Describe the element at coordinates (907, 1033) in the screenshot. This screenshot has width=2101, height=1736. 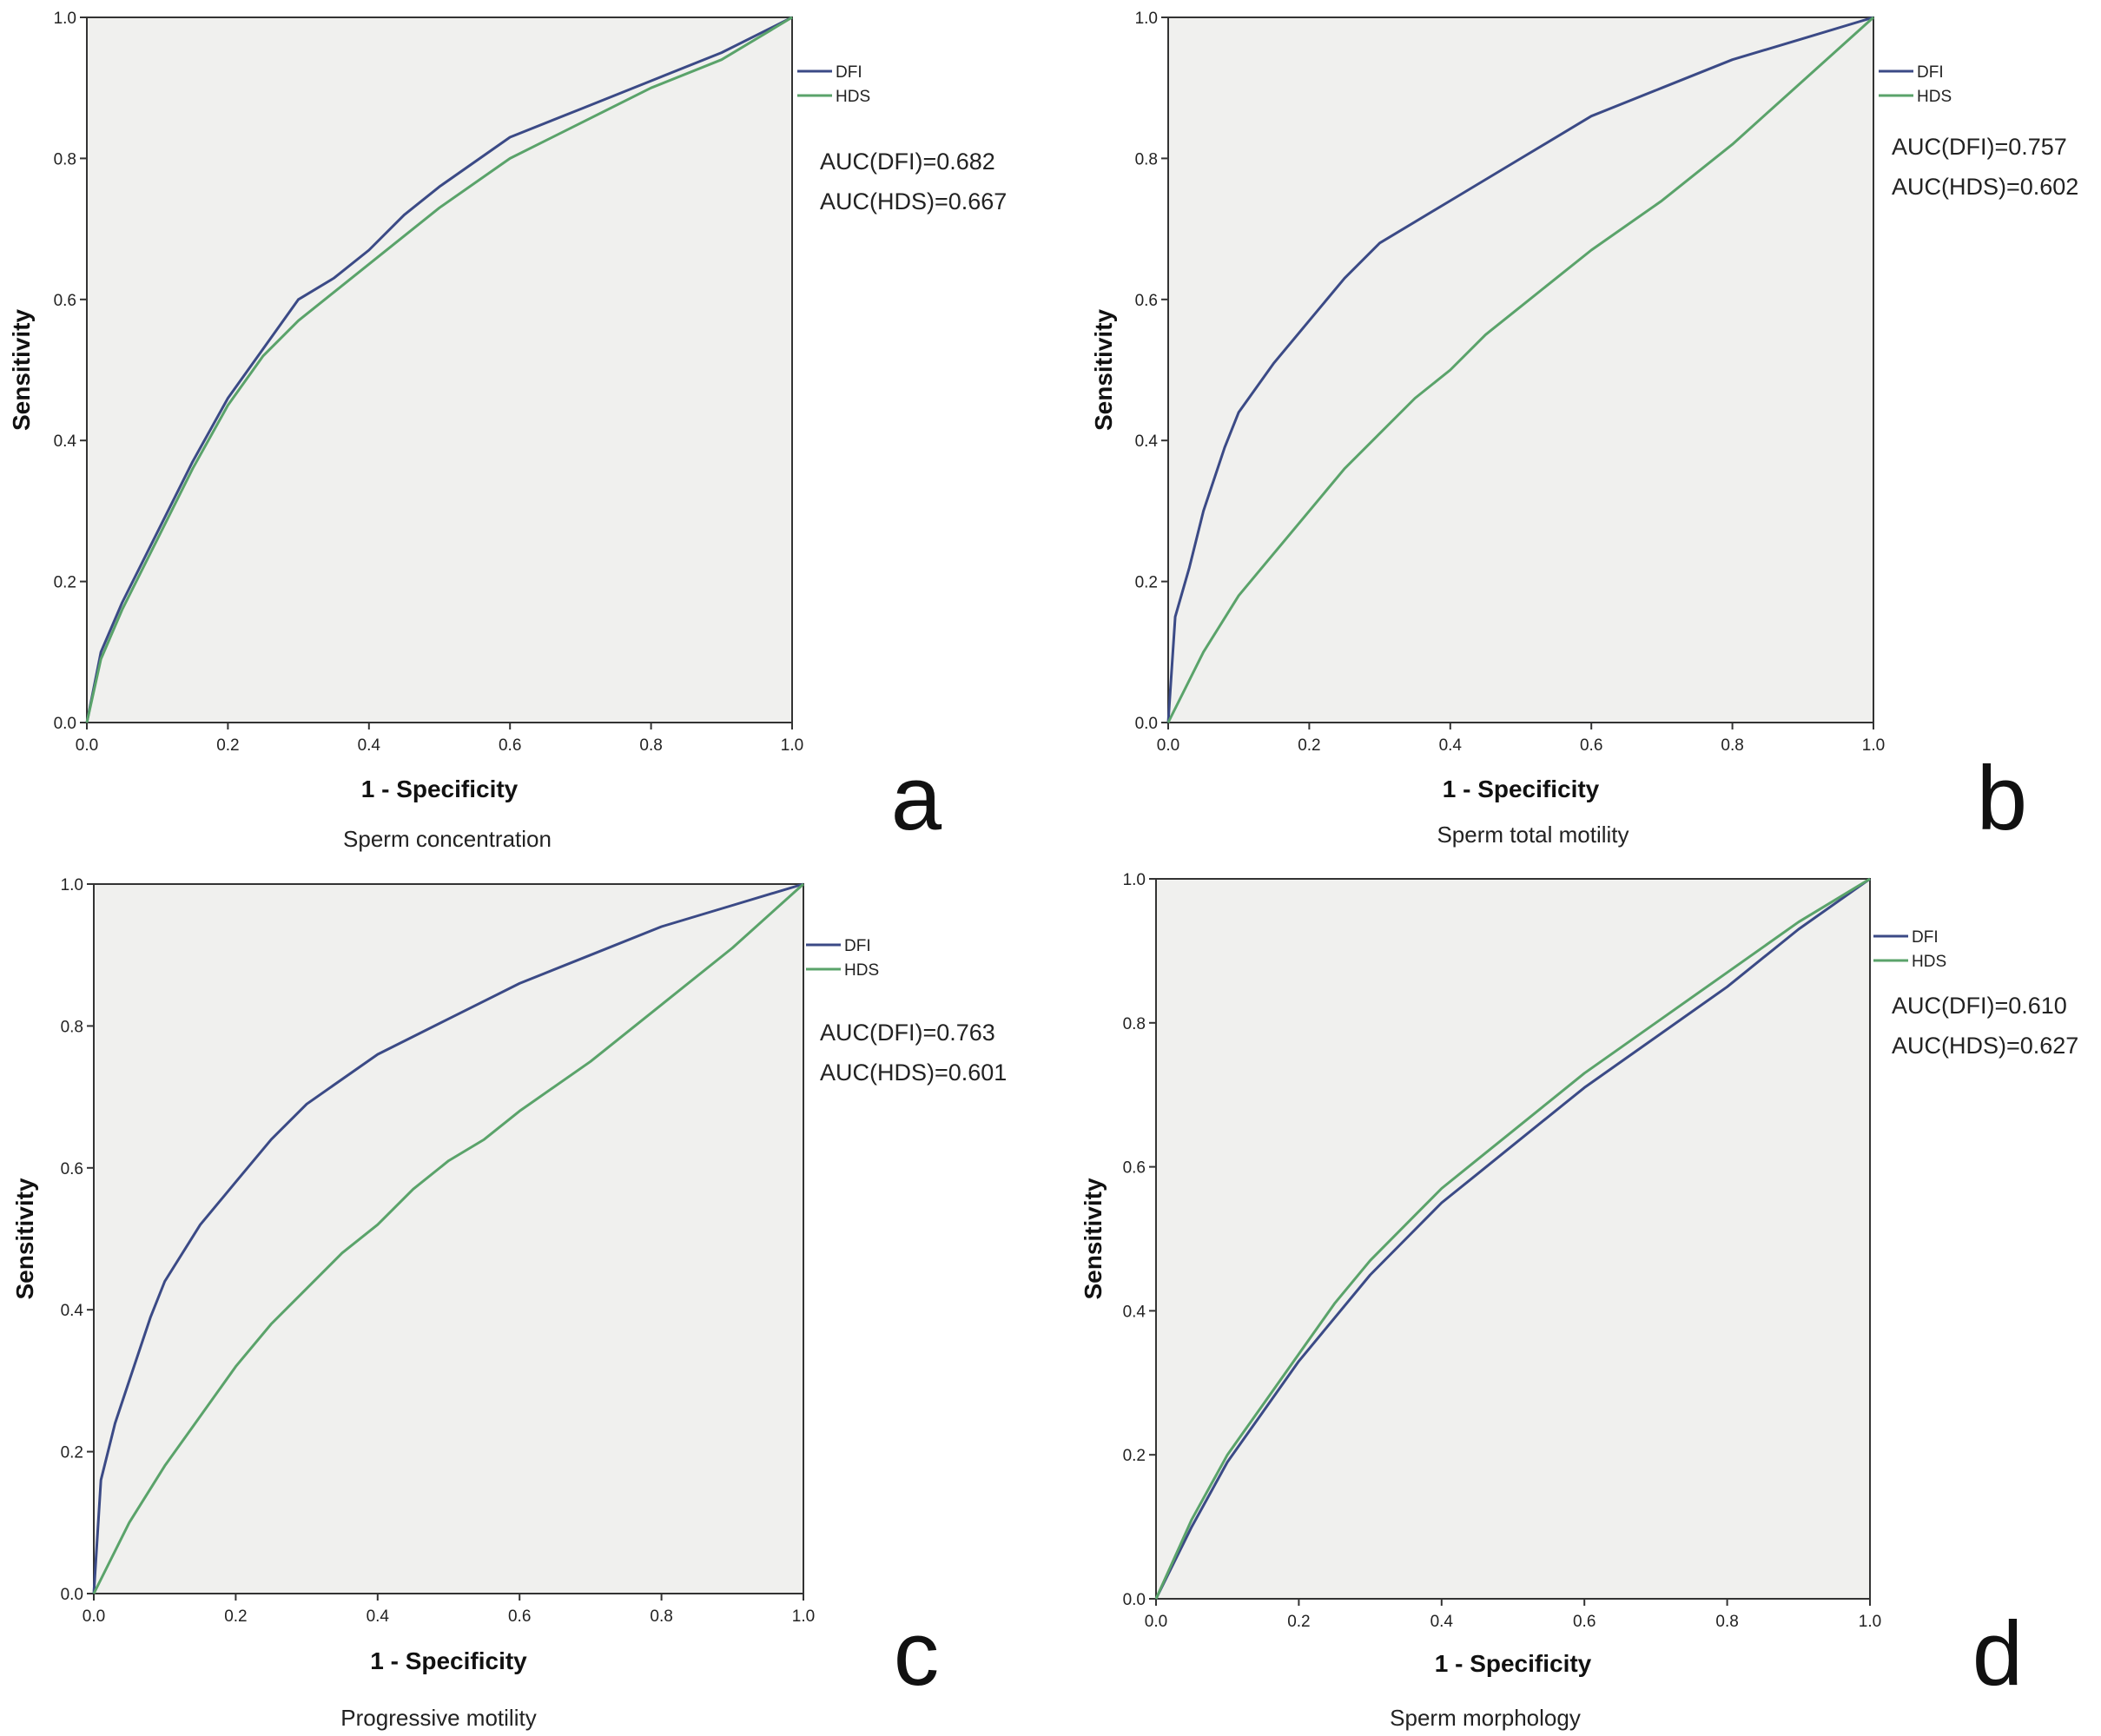
I see `auc-annotation: AUC(DFI)=0.763` at that location.